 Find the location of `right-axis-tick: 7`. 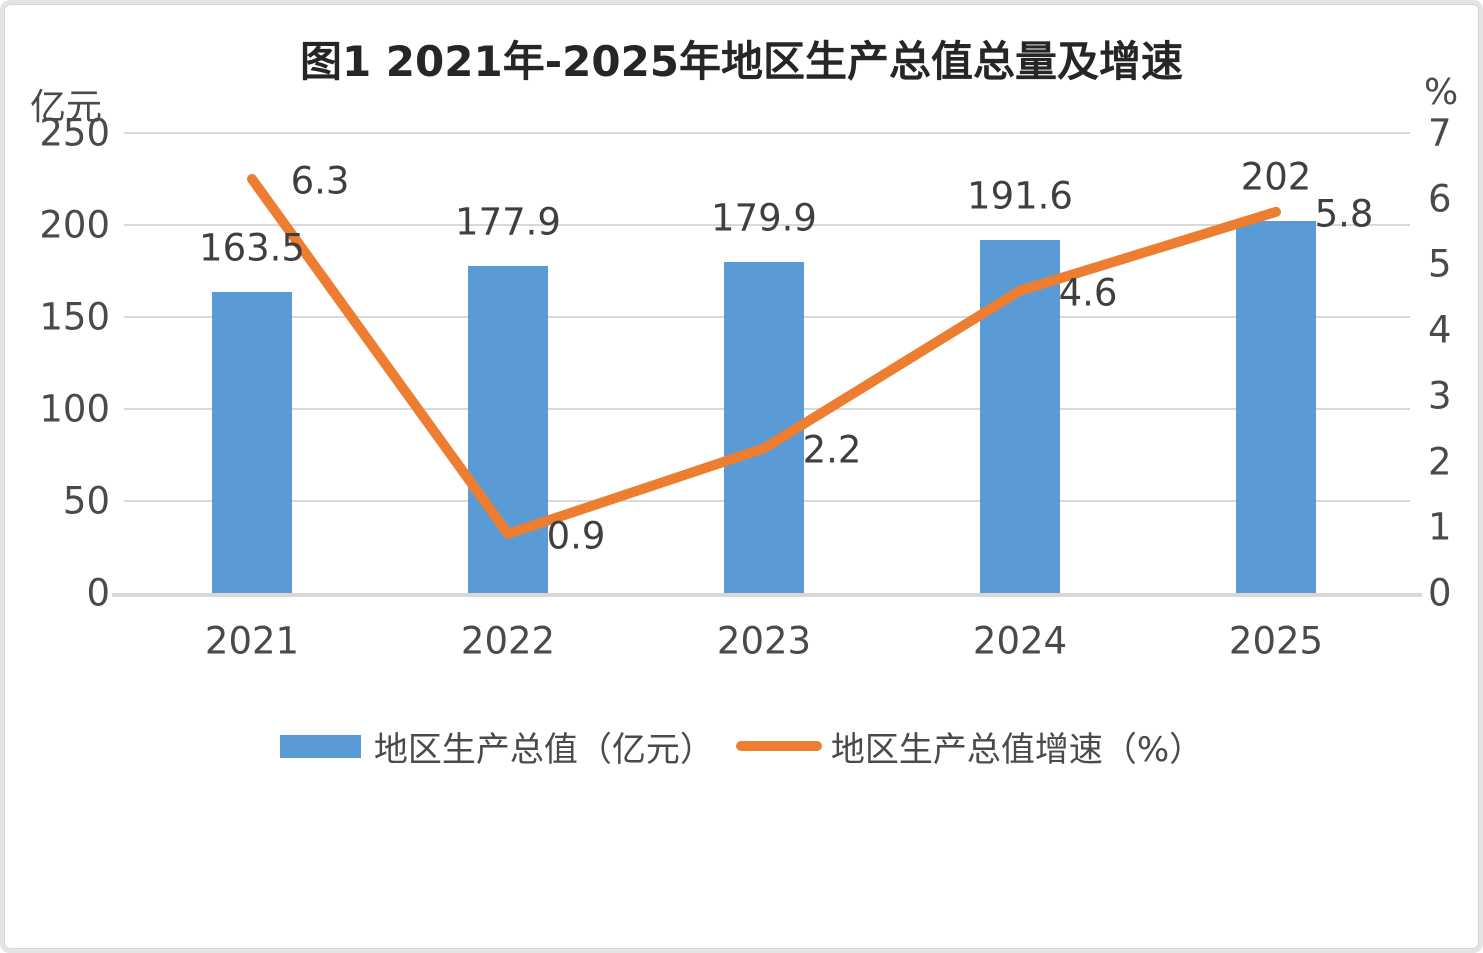

right-axis-tick: 7 is located at coordinates (1440, 133).